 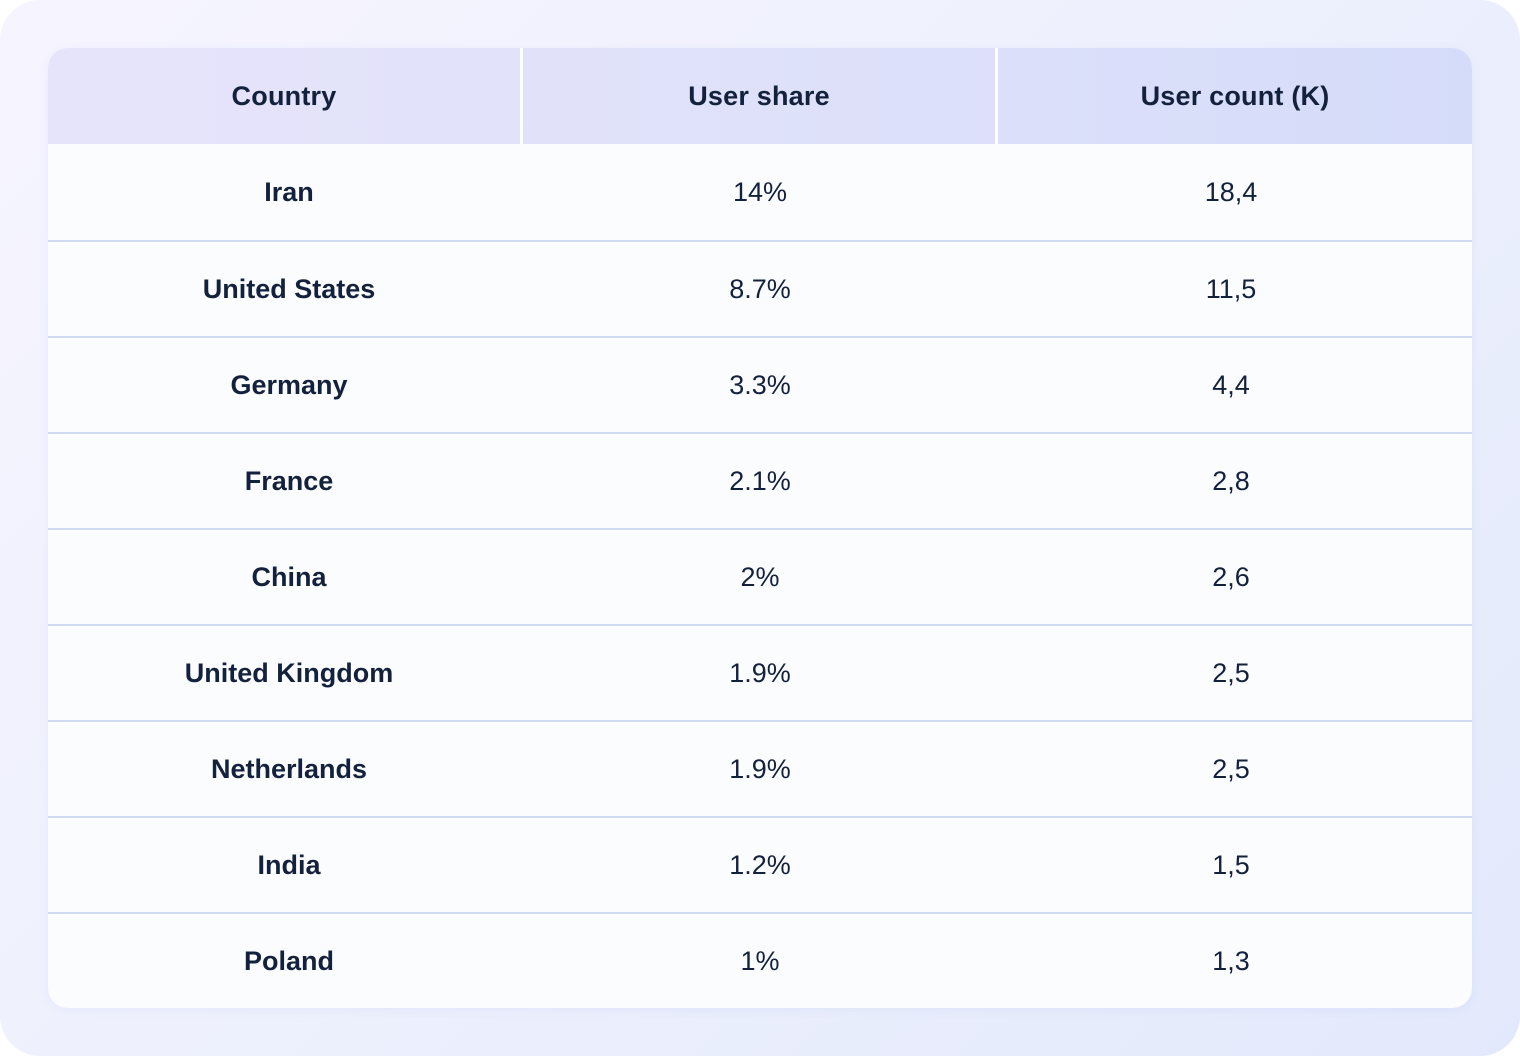 I want to click on cell-country: United Kingdom, so click(x=289, y=672).